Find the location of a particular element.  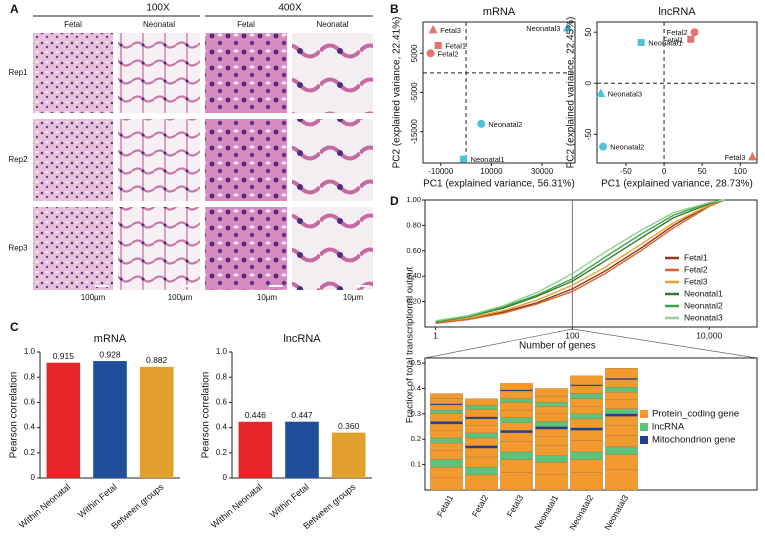

y-tick-label: 0.8 is located at coordinates (222, 376).